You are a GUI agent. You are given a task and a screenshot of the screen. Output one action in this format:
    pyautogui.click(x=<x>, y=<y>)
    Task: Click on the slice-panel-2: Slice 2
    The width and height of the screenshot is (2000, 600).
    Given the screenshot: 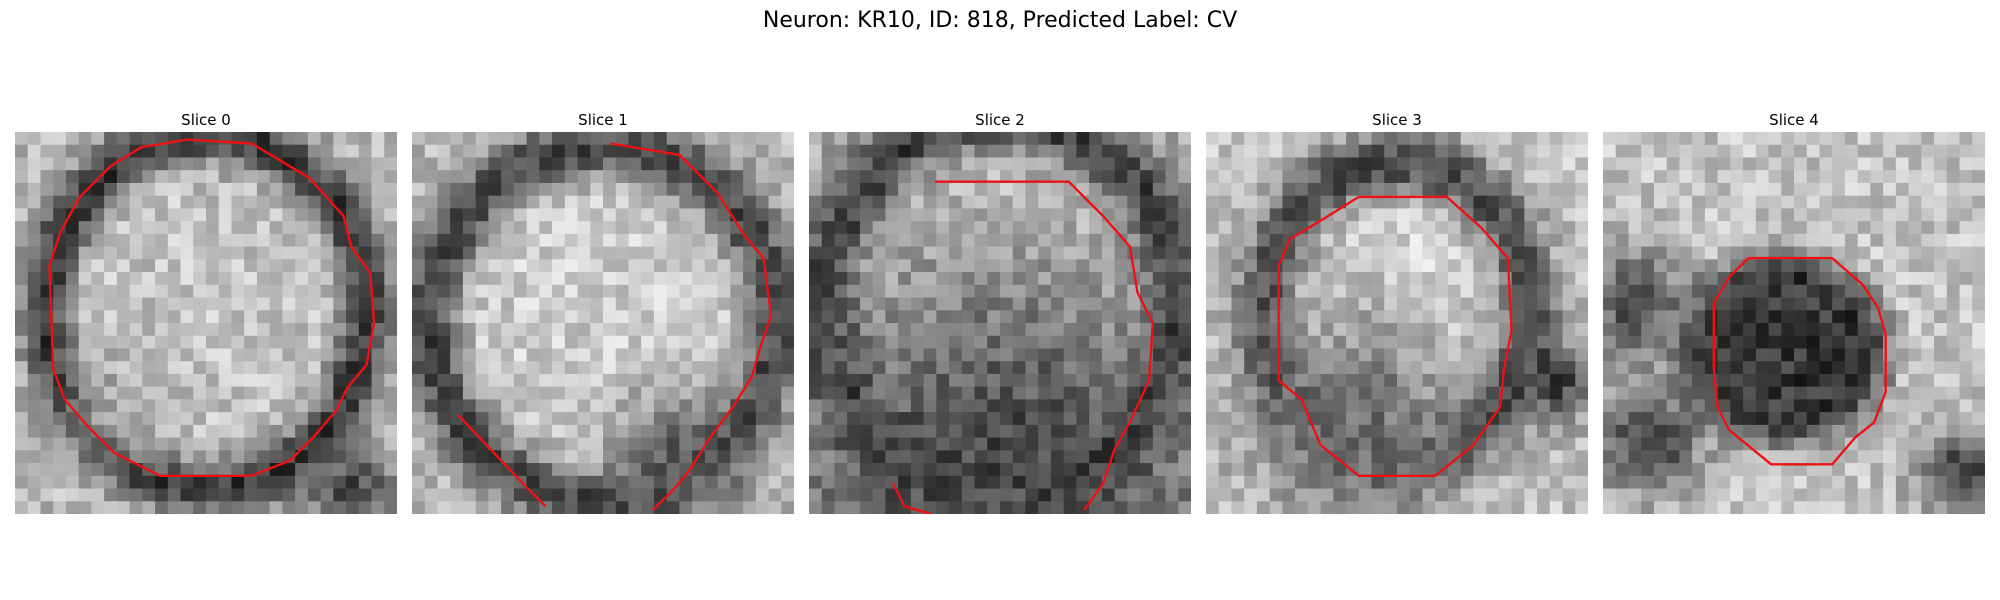 What is the action you would take?
    pyautogui.click(x=1000, y=311)
    